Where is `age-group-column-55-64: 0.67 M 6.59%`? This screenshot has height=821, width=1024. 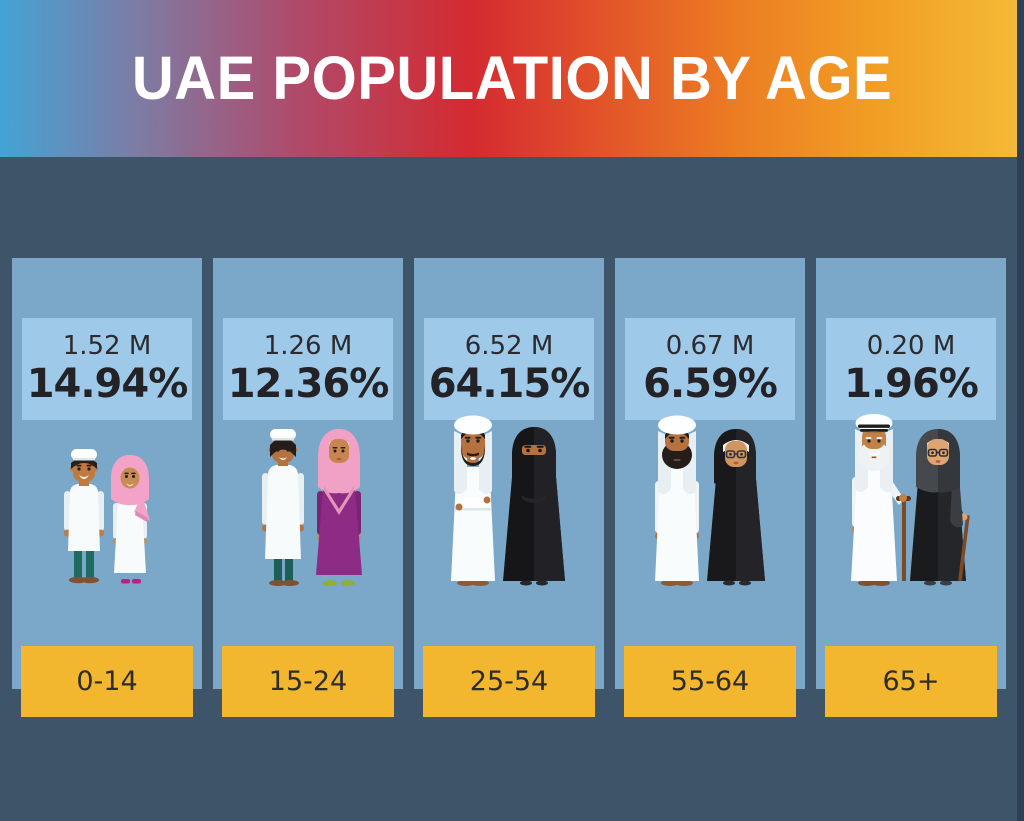
age-group-column-55-64: 0.67 M 6.59% is located at coordinates (710, 487).